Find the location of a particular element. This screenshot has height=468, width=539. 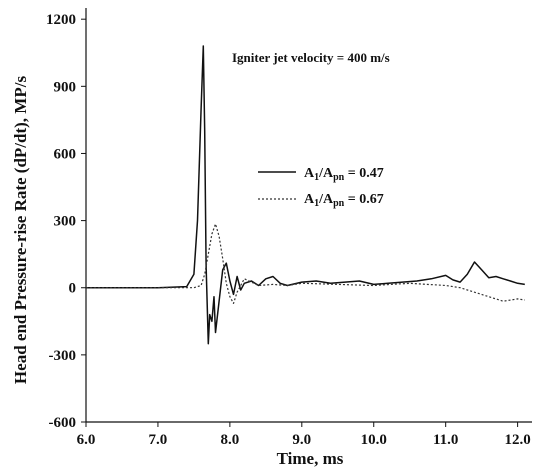

y-tick-label: 300 is located at coordinates (65, 222).